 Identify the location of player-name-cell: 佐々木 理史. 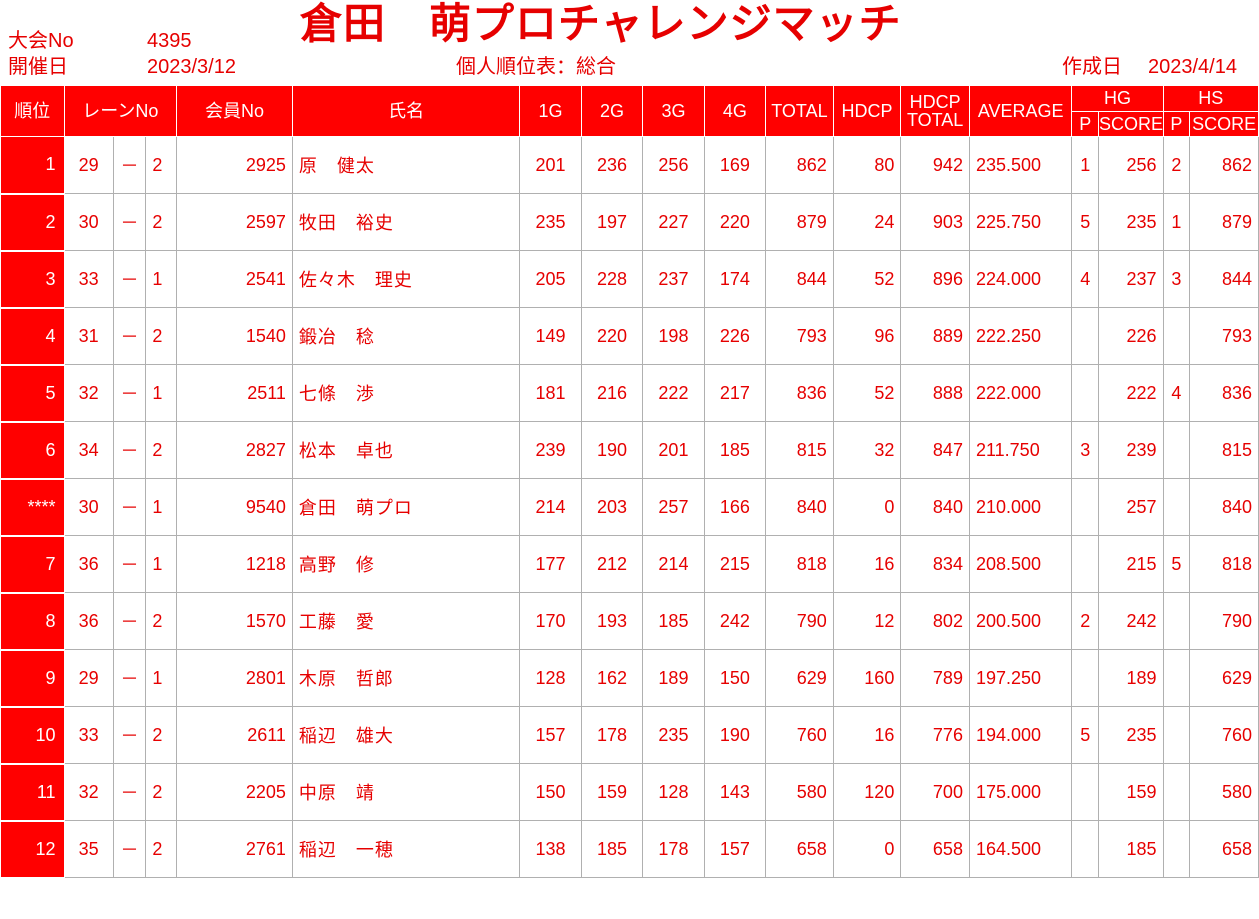
(406, 279).